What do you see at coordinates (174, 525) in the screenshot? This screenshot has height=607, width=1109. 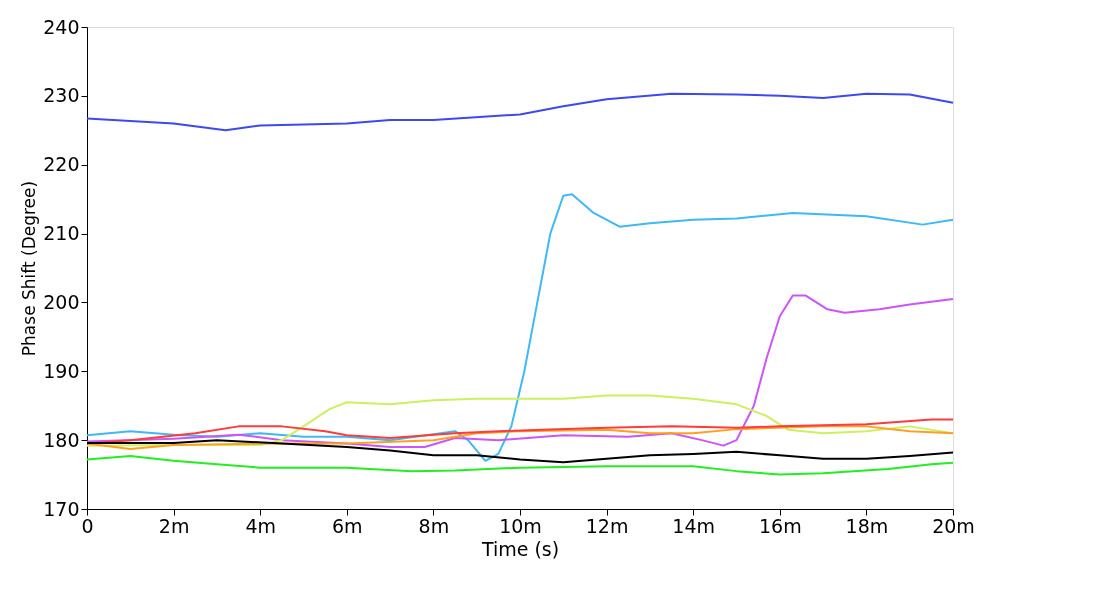 I see `x-tick-label: 2m` at bounding box center [174, 525].